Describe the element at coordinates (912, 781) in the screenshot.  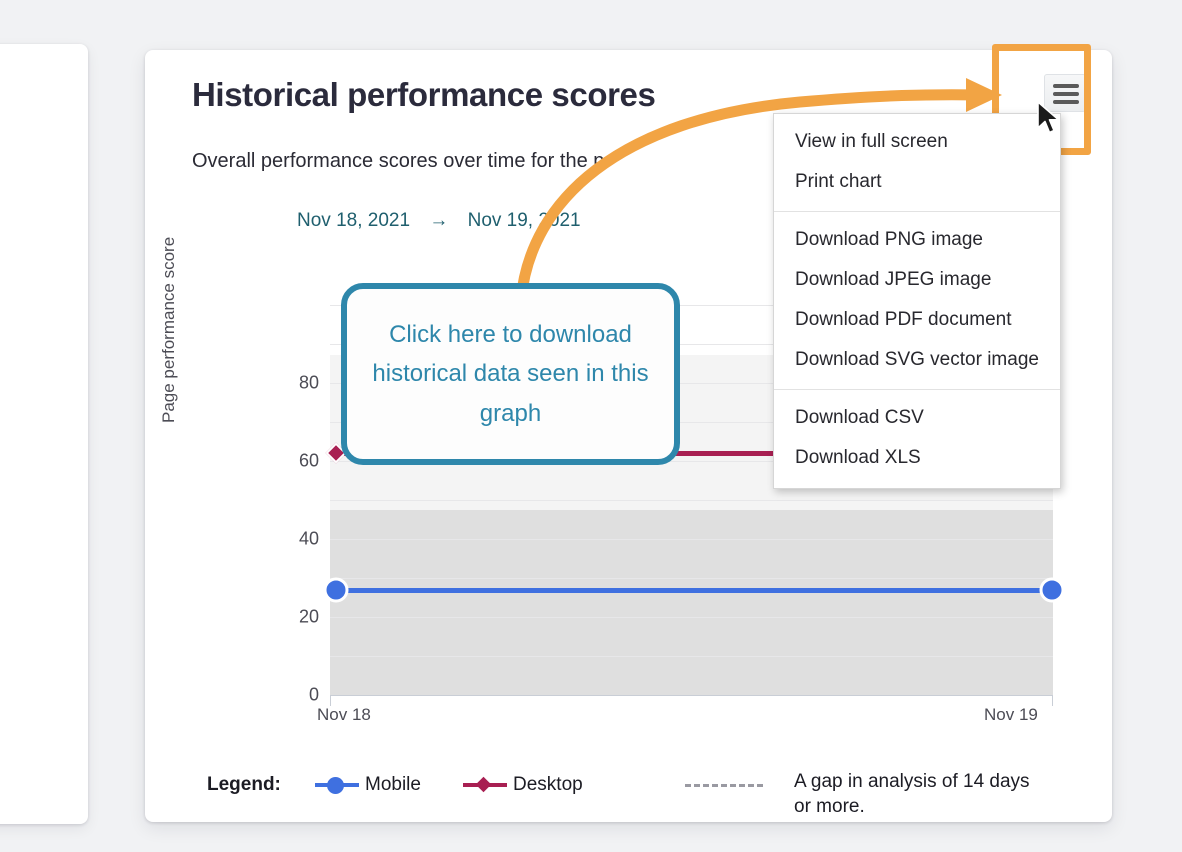
I see `legend-gap-note-line: A gap in analysis of 14 days` at that location.